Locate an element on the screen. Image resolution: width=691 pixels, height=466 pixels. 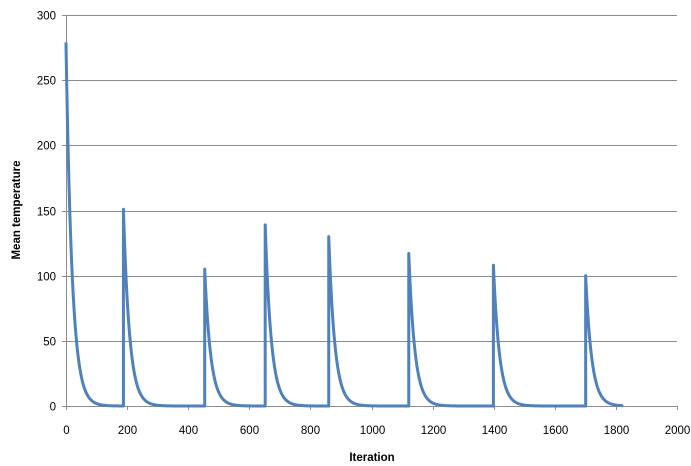
y-tick-label-300: 300 is located at coordinates (46, 17).